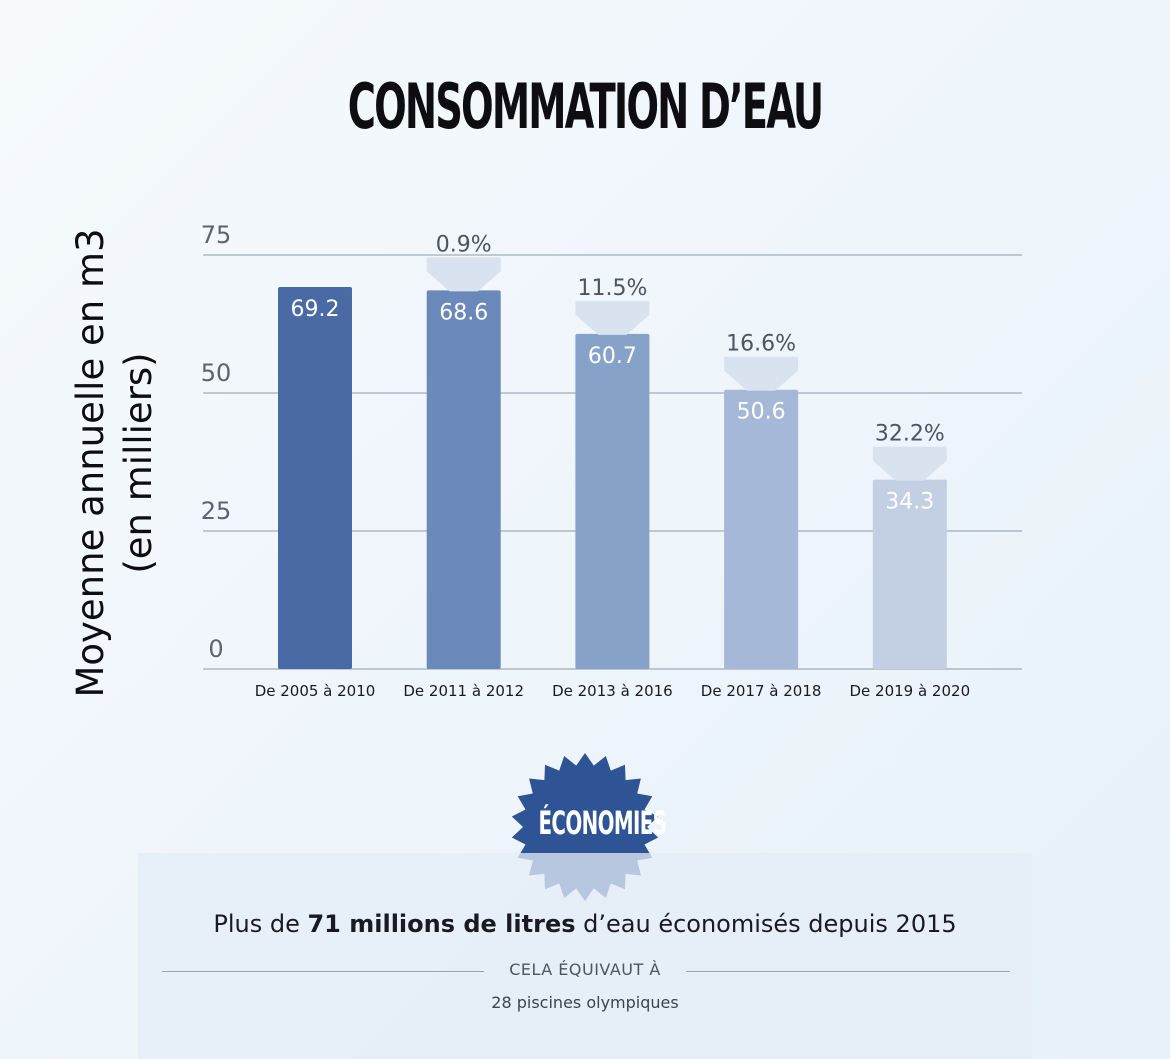  What do you see at coordinates (909, 691) in the screenshot?
I see `x-tick-label: De 2019 à 2020` at bounding box center [909, 691].